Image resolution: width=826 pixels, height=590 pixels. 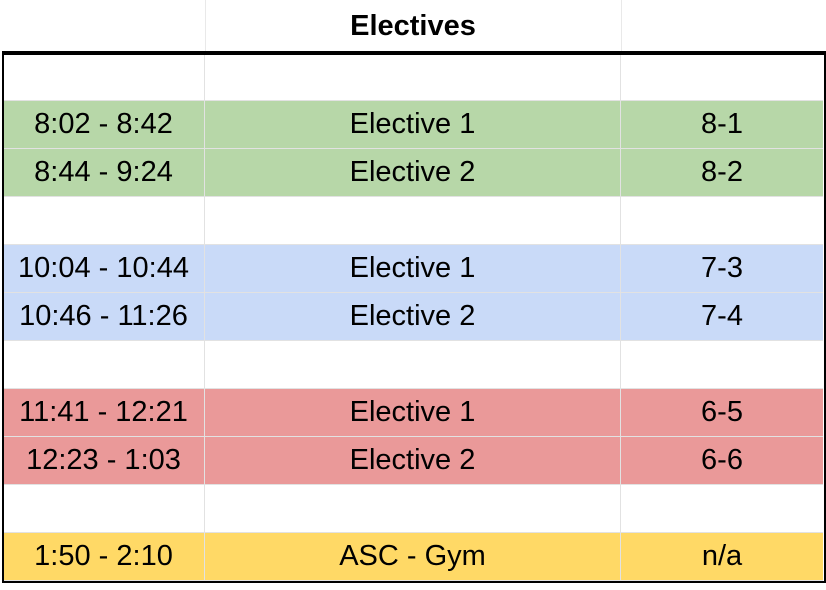 I want to click on time-cell: 10:04 - 10:44, so click(x=104, y=269).